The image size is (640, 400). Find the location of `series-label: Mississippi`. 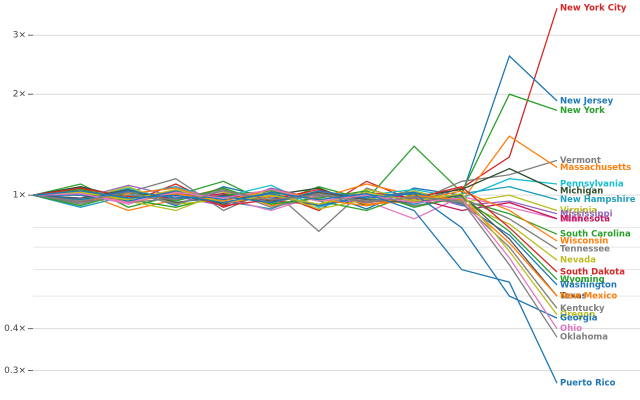

series-label: Mississippi is located at coordinates (586, 214).